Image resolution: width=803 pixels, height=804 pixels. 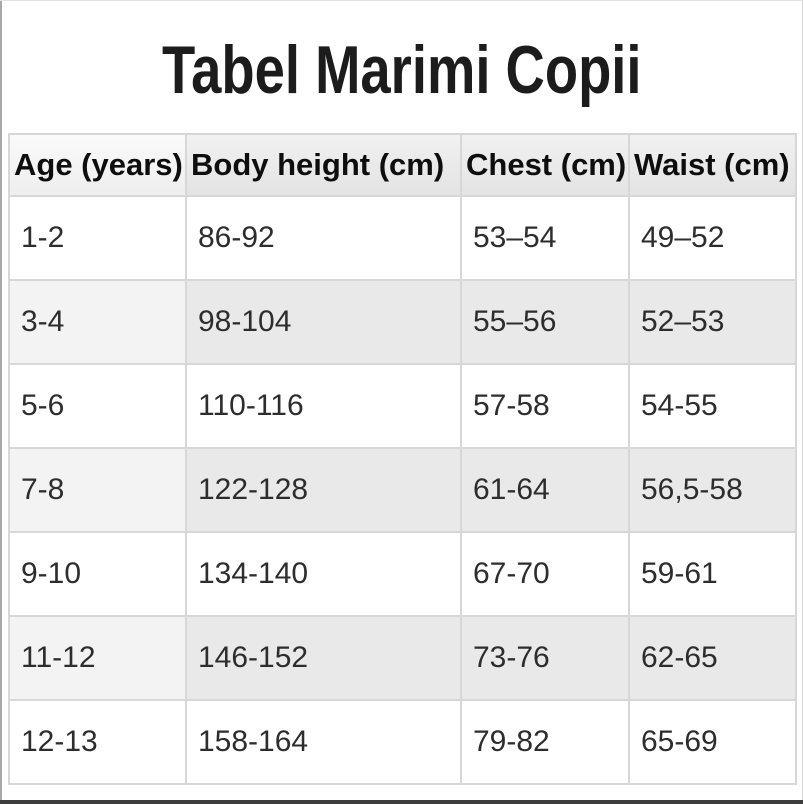 I want to click on table-row: 7-8 122-128 61-64 56,5-58, so click(x=402, y=490).